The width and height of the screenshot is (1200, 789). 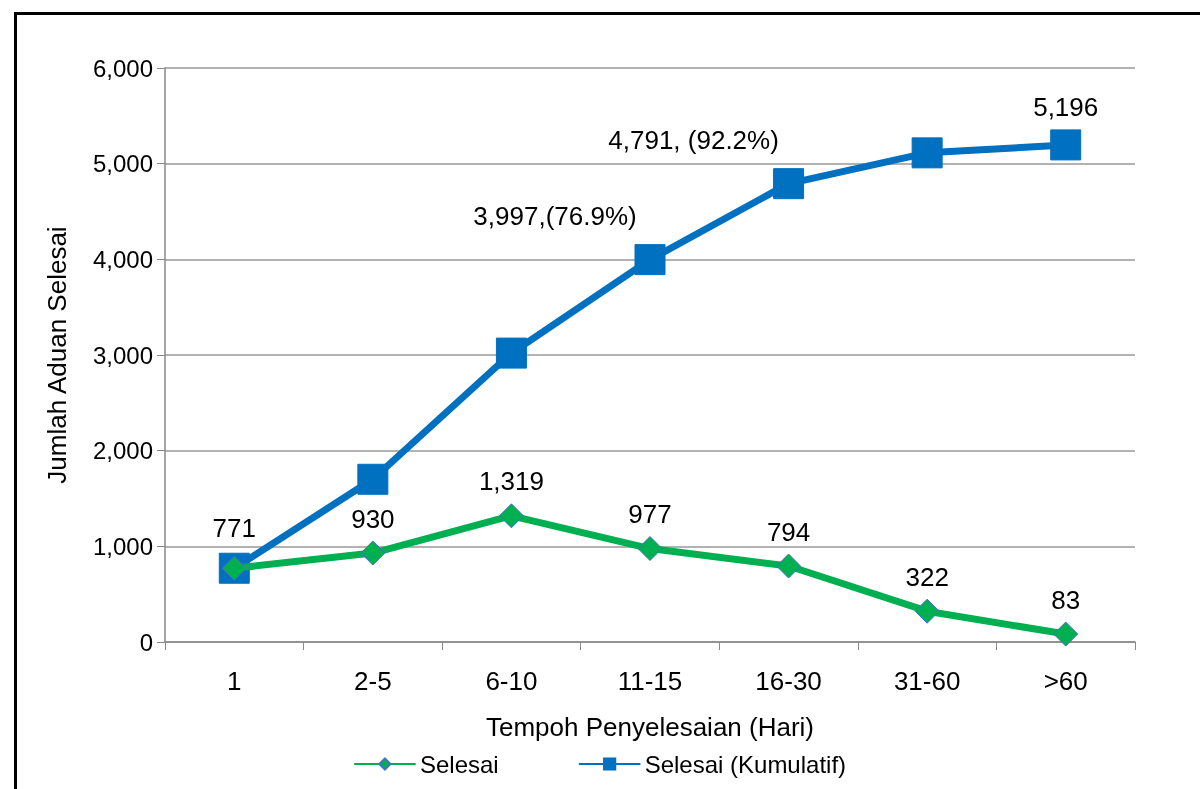 What do you see at coordinates (555, 216) in the screenshot?
I see `data-label: 3,997,(76.9%)` at bounding box center [555, 216].